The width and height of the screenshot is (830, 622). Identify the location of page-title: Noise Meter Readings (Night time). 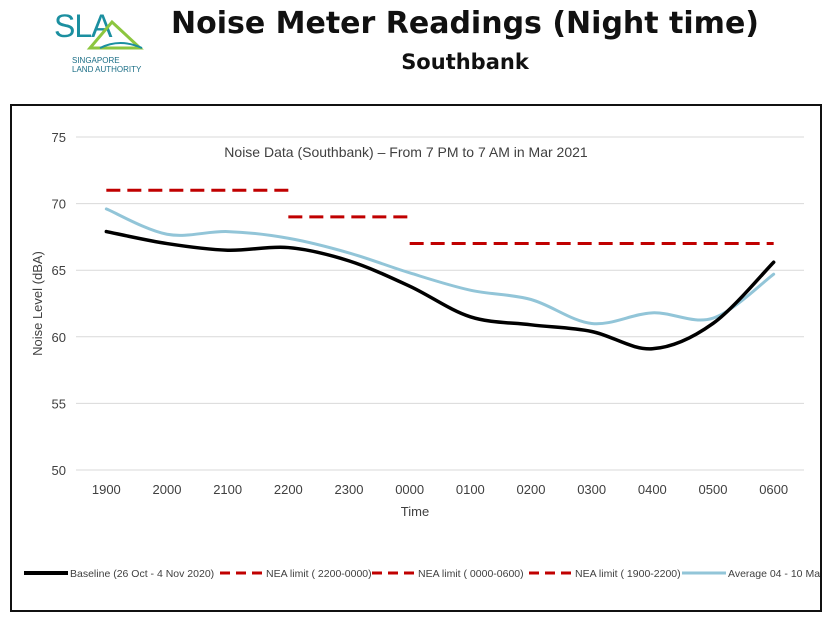
(465, 23).